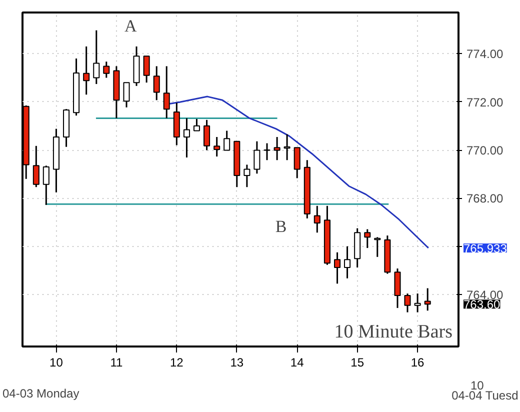 The width and height of the screenshot is (520, 412). Describe the element at coordinates (486, 249) in the screenshot. I see `text: 765.933` at that location.